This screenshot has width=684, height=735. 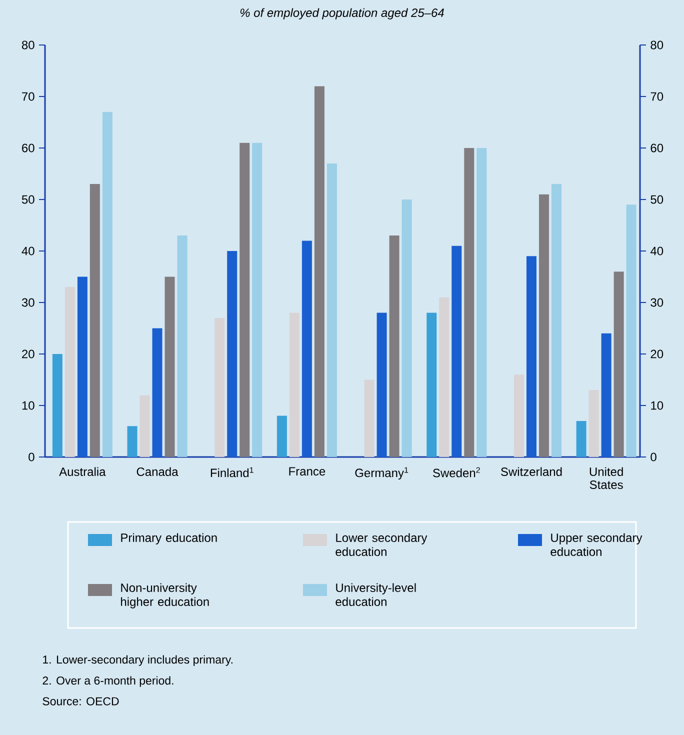 What do you see at coordinates (657, 45) in the screenshot?
I see `y2-tick-label: 80` at bounding box center [657, 45].